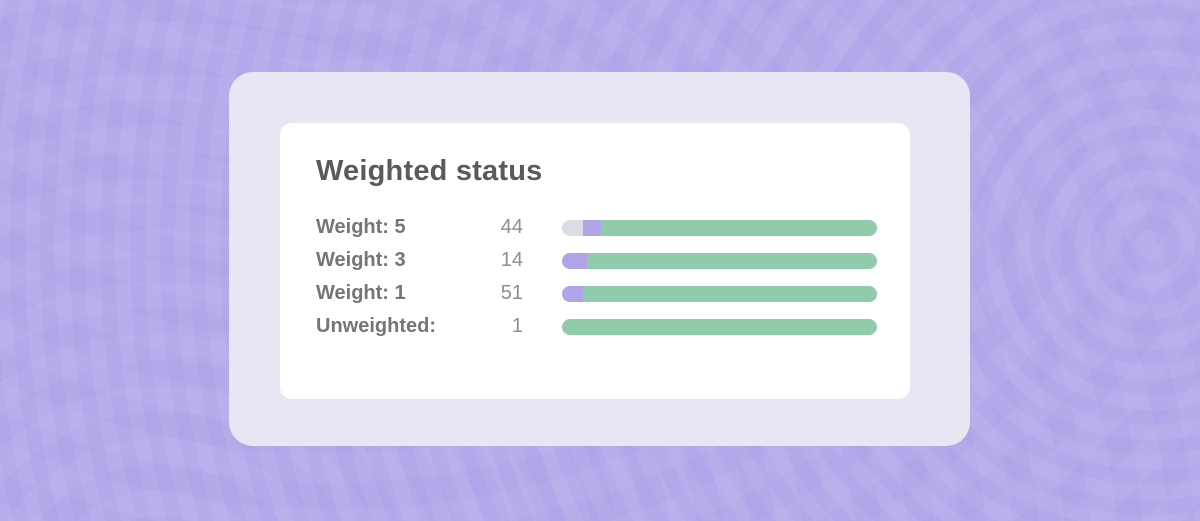 Image resolution: width=1200 pixels, height=521 pixels. What do you see at coordinates (511, 227) in the screenshot?
I see `row-value: 44` at bounding box center [511, 227].